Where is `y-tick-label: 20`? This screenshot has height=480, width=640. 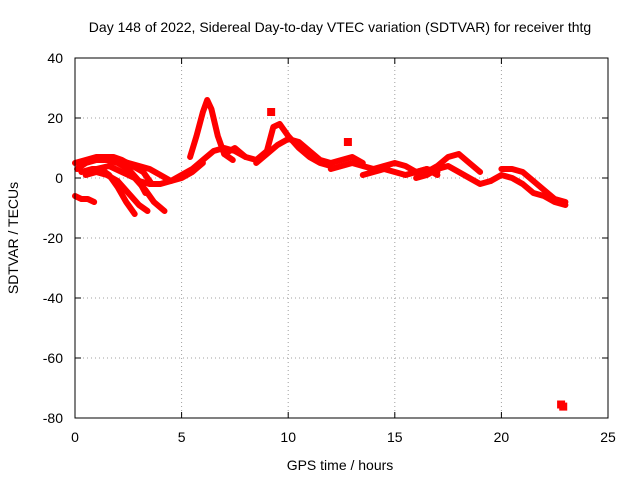 y-tick-label: 20 is located at coordinates (55, 118).